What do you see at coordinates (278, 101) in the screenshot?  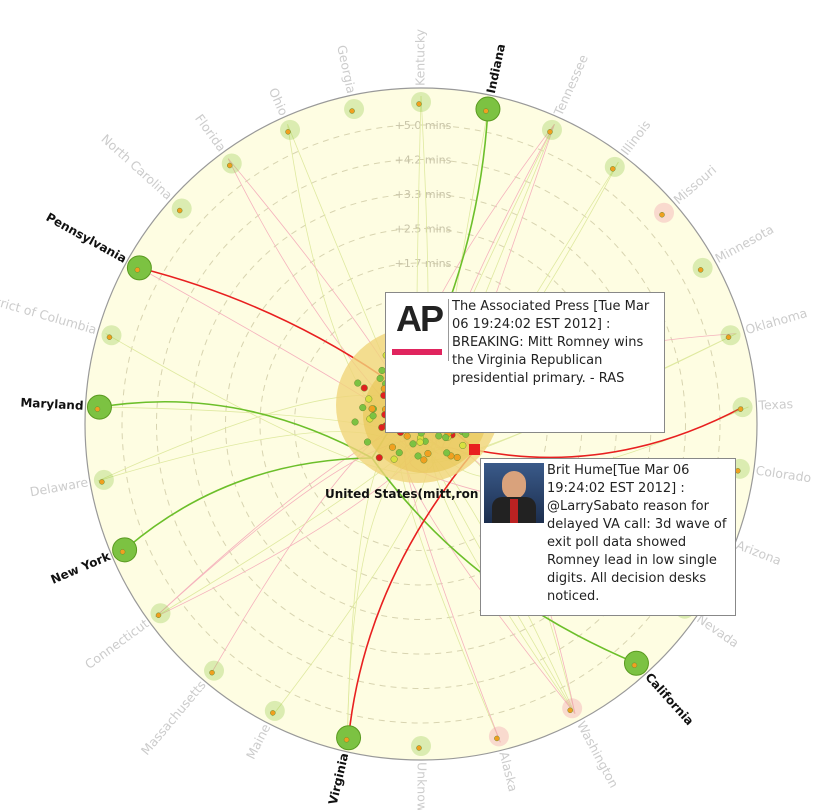 I see `state-label: Ohio` at bounding box center [278, 101].